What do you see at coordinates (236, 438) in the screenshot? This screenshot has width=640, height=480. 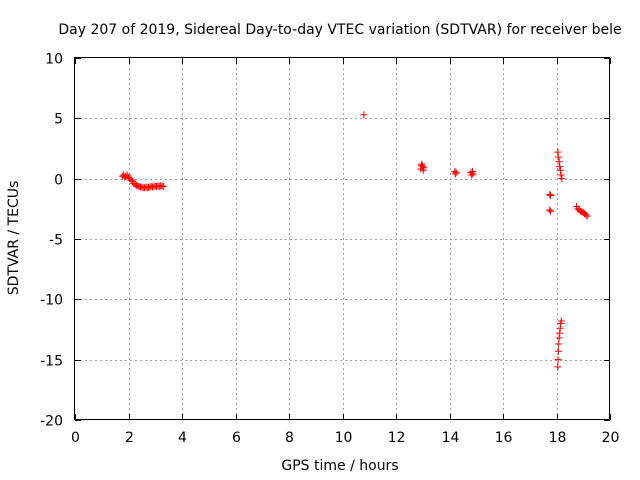 I see `x-tick-label: 6` at bounding box center [236, 438].